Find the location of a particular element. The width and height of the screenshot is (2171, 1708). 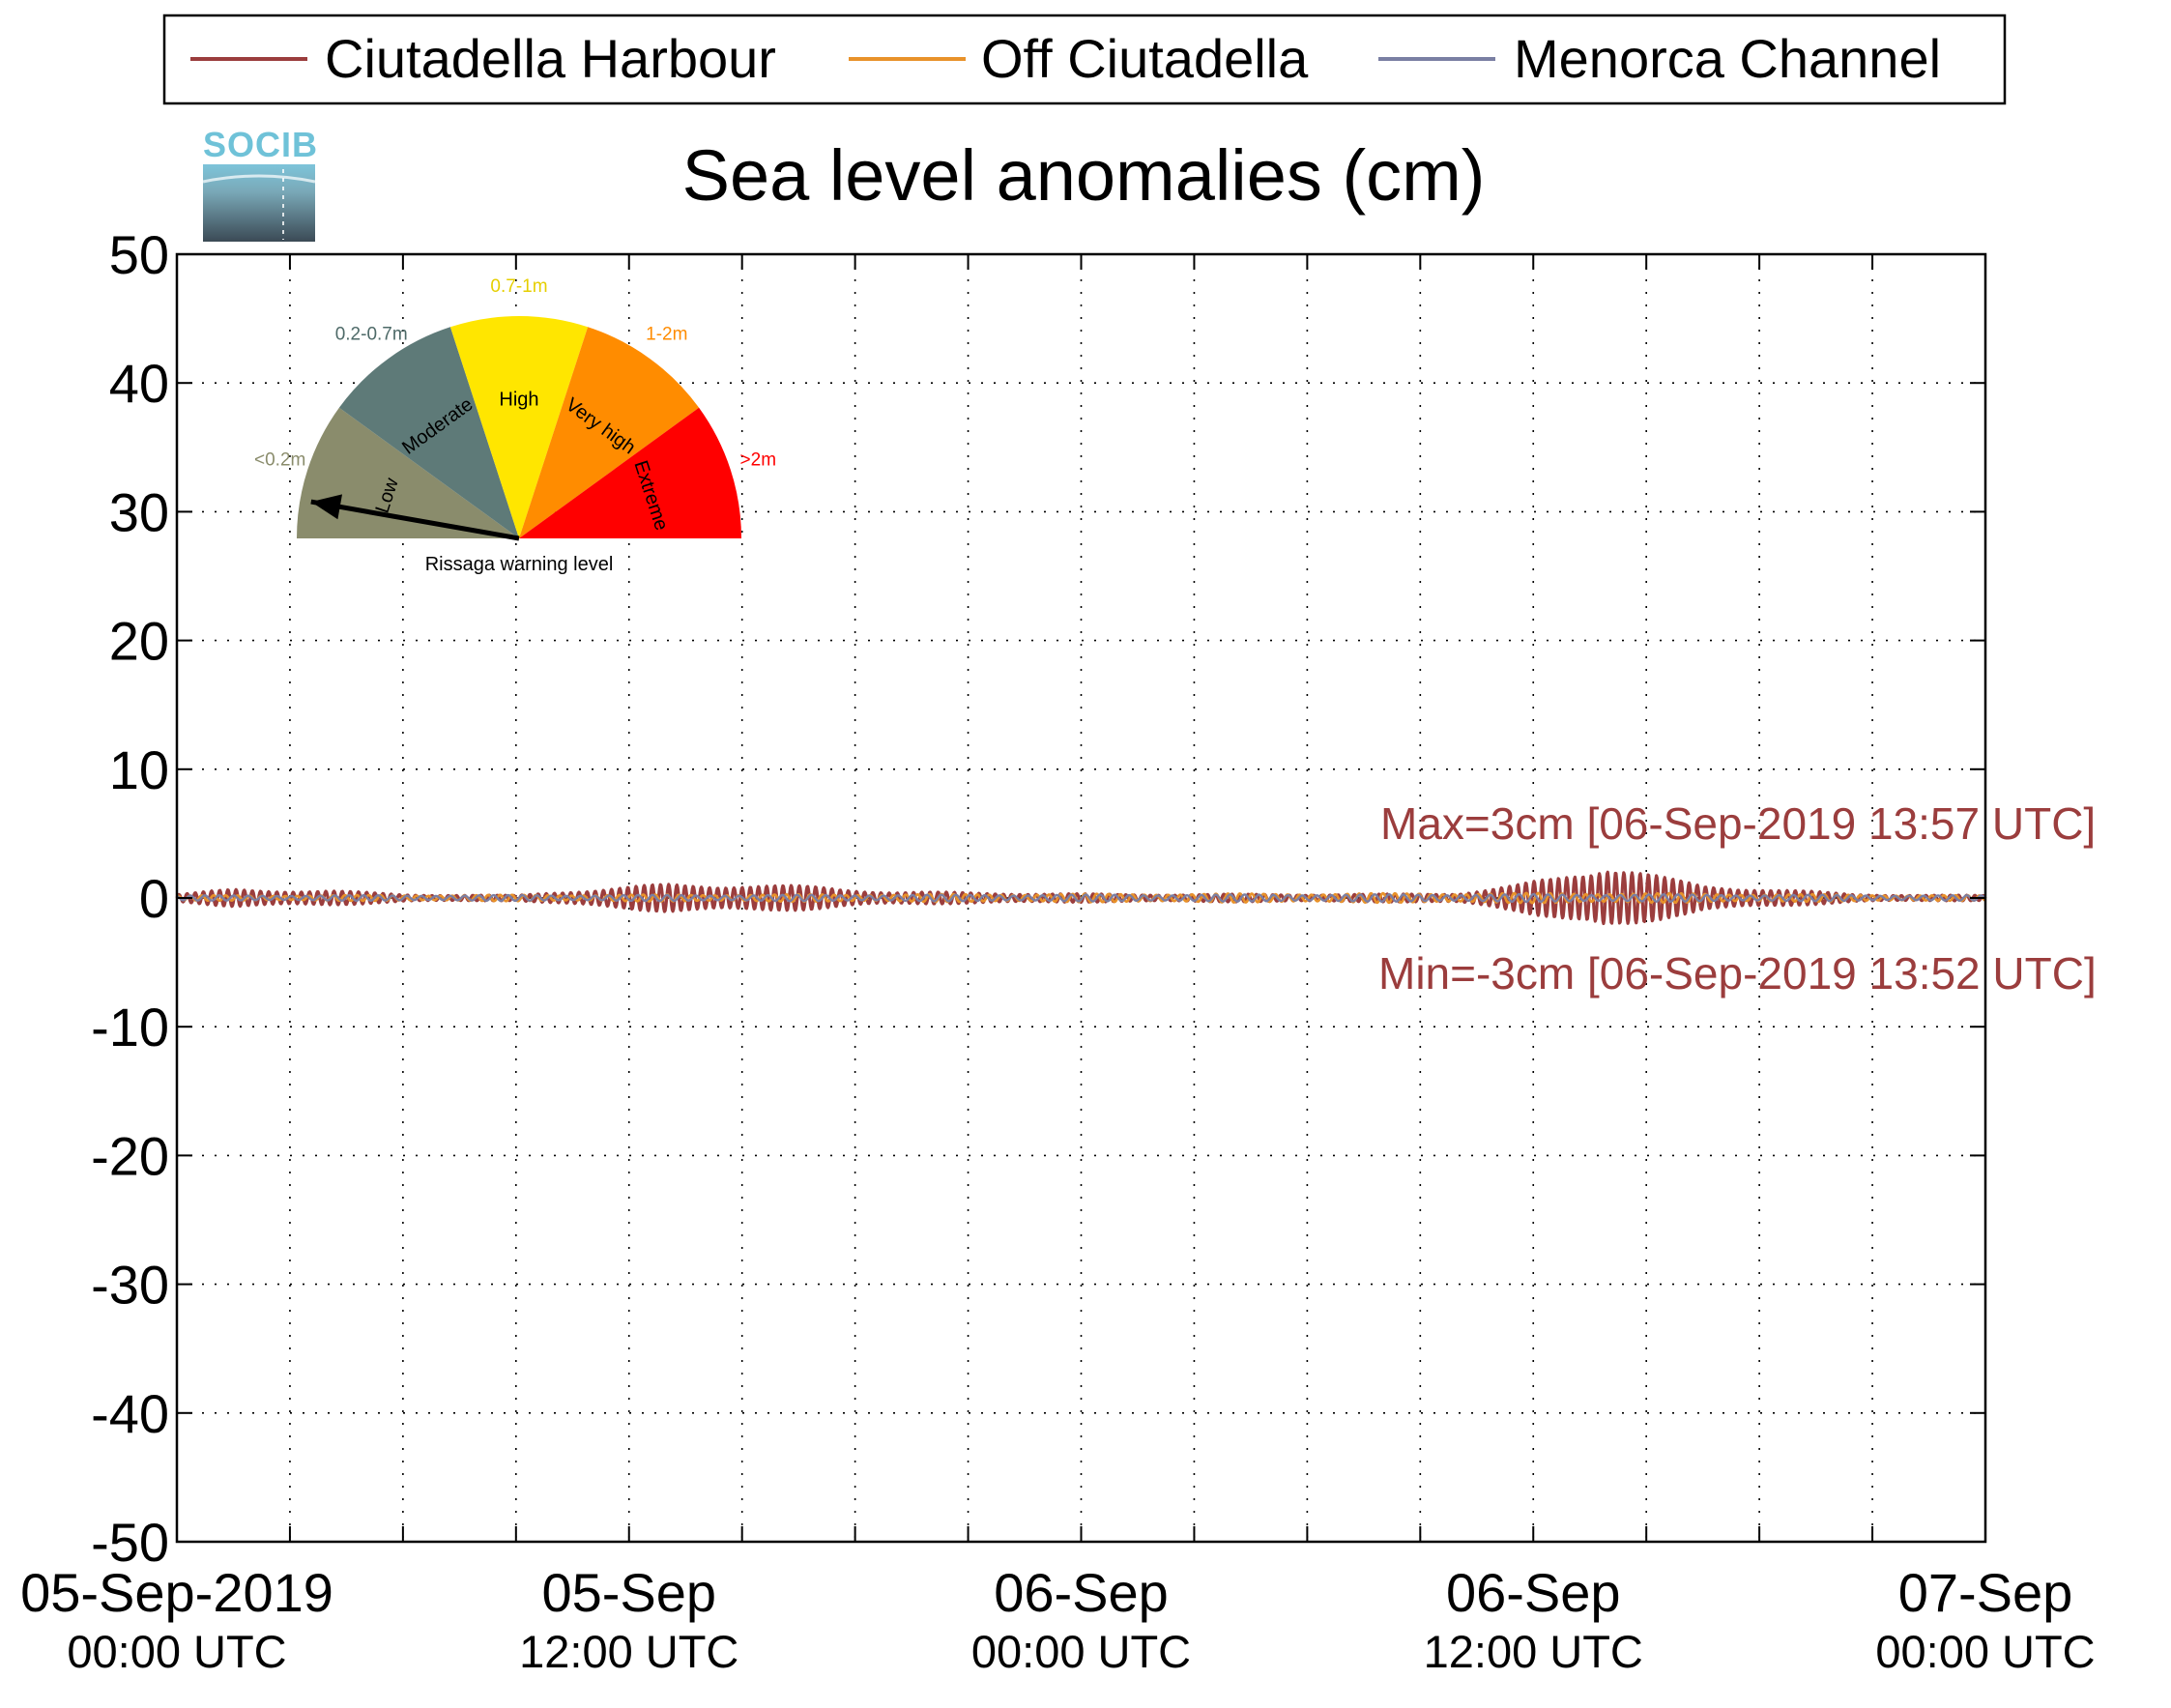

gauge-sector-low is located at coordinates (408, 472).